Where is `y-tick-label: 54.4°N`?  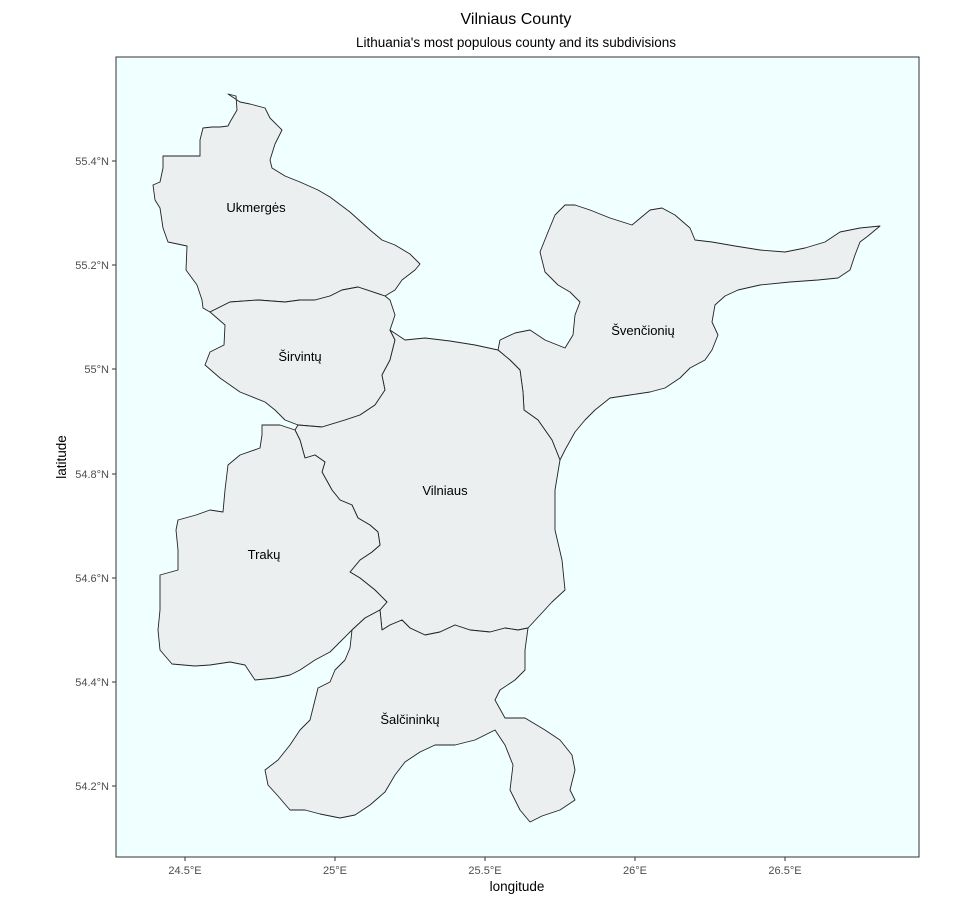
y-tick-label: 54.4°N is located at coordinates (92, 683).